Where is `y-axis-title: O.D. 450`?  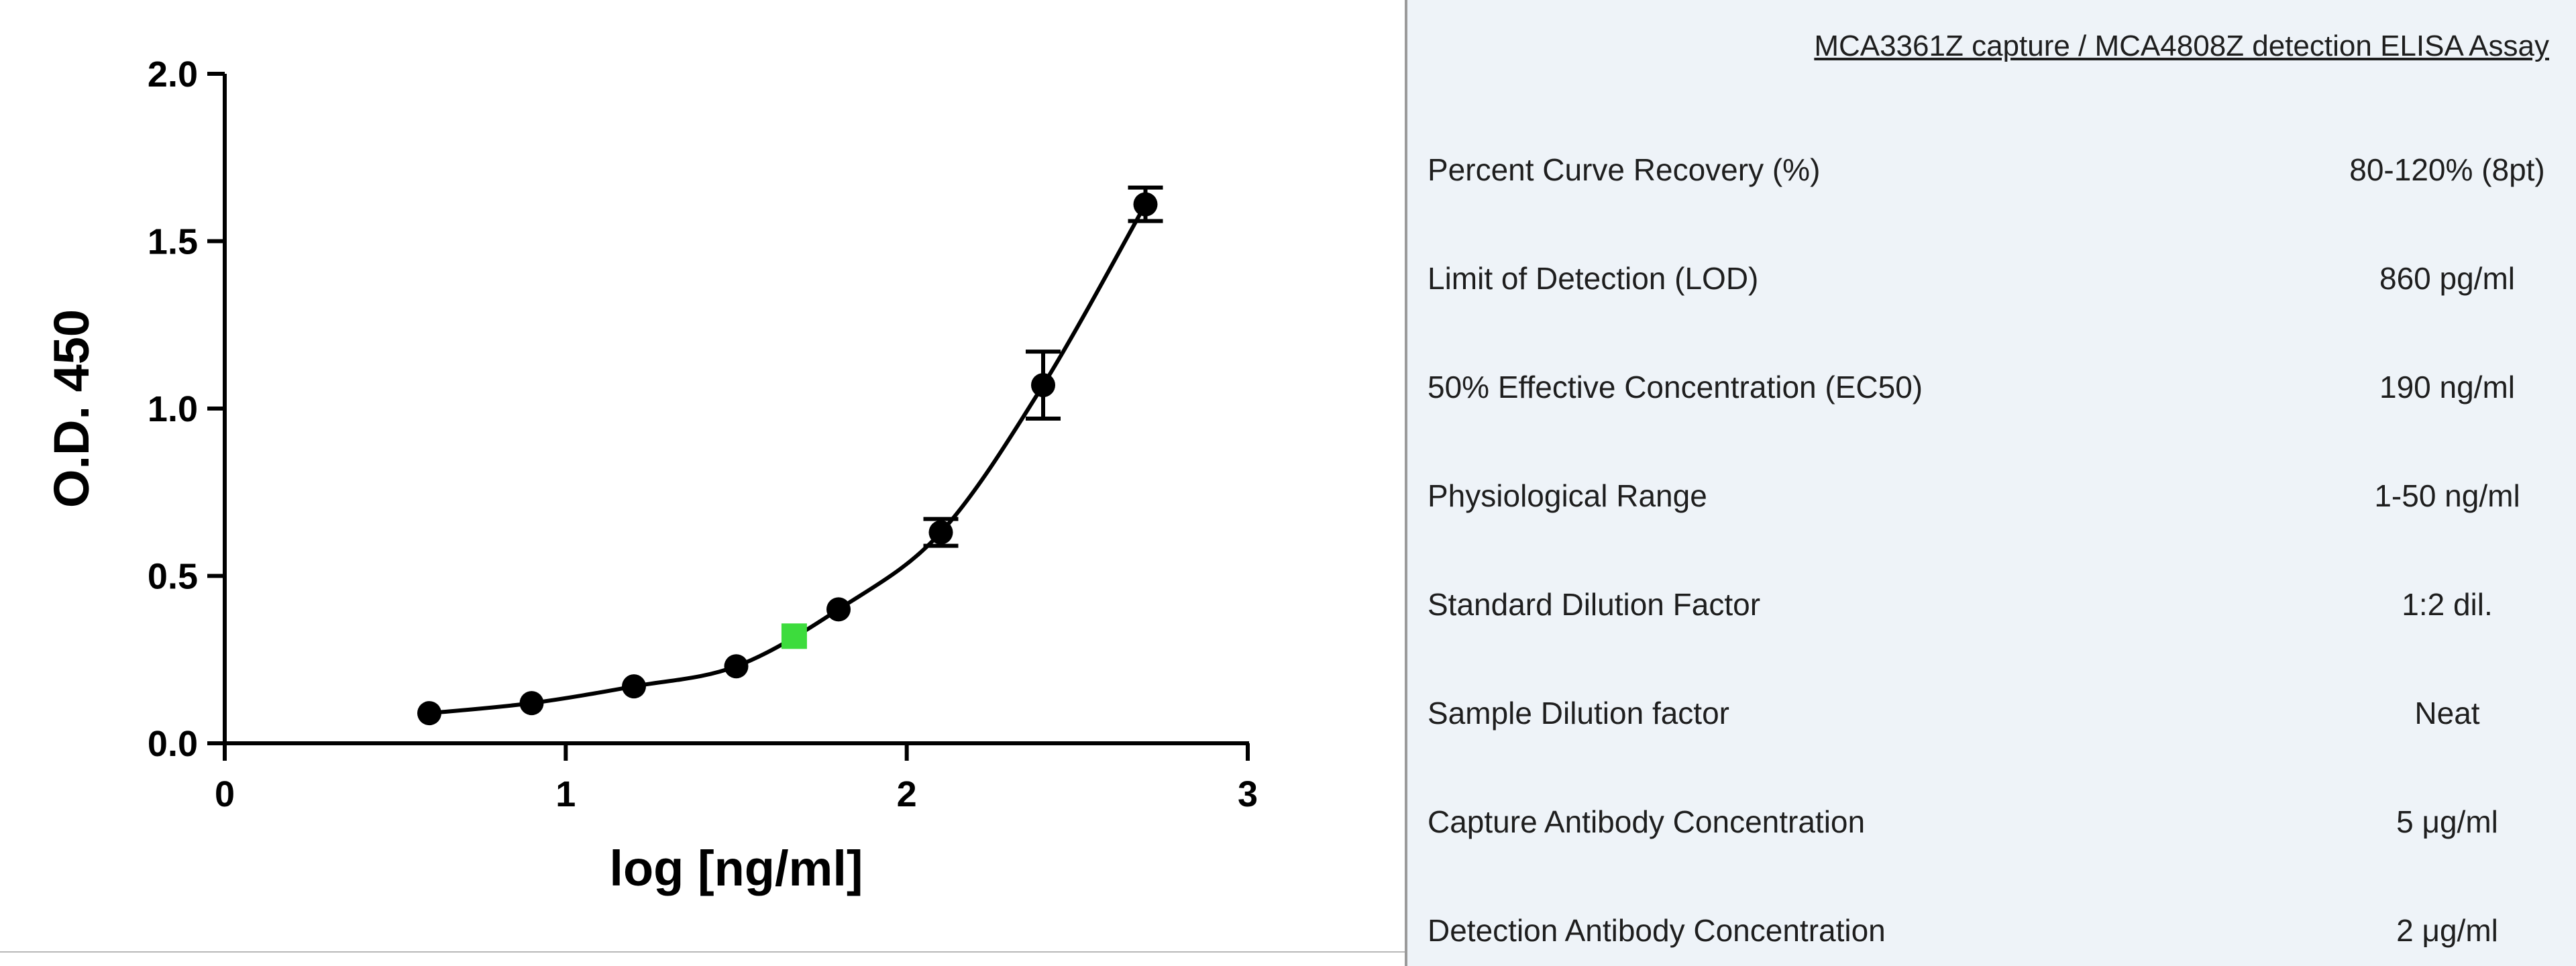 y-axis-title: O.D. 450 is located at coordinates (71, 408).